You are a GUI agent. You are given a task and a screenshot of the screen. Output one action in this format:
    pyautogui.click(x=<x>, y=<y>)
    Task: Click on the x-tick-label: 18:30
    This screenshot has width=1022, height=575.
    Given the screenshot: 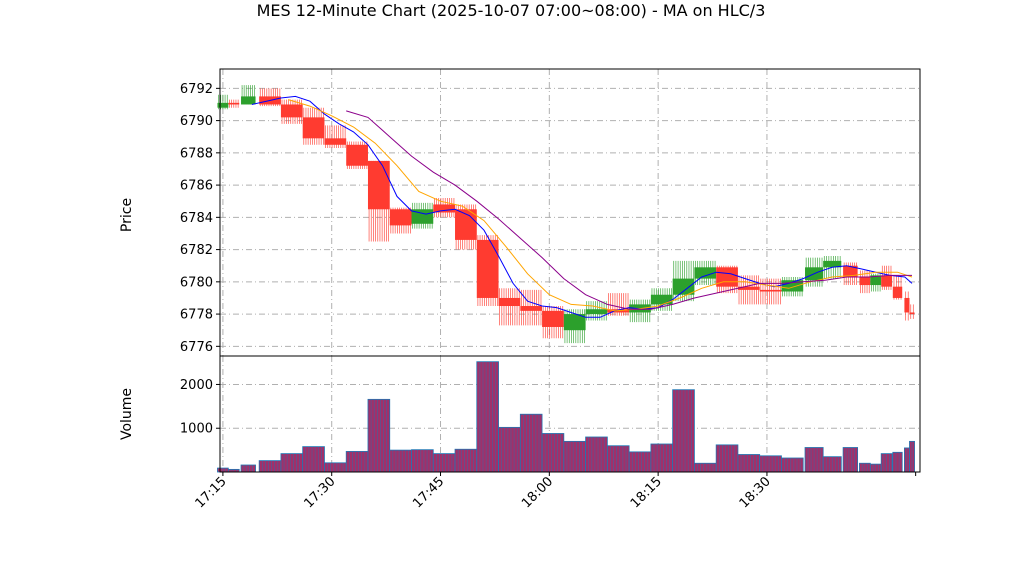 What is the action you would take?
    pyautogui.click(x=755, y=492)
    